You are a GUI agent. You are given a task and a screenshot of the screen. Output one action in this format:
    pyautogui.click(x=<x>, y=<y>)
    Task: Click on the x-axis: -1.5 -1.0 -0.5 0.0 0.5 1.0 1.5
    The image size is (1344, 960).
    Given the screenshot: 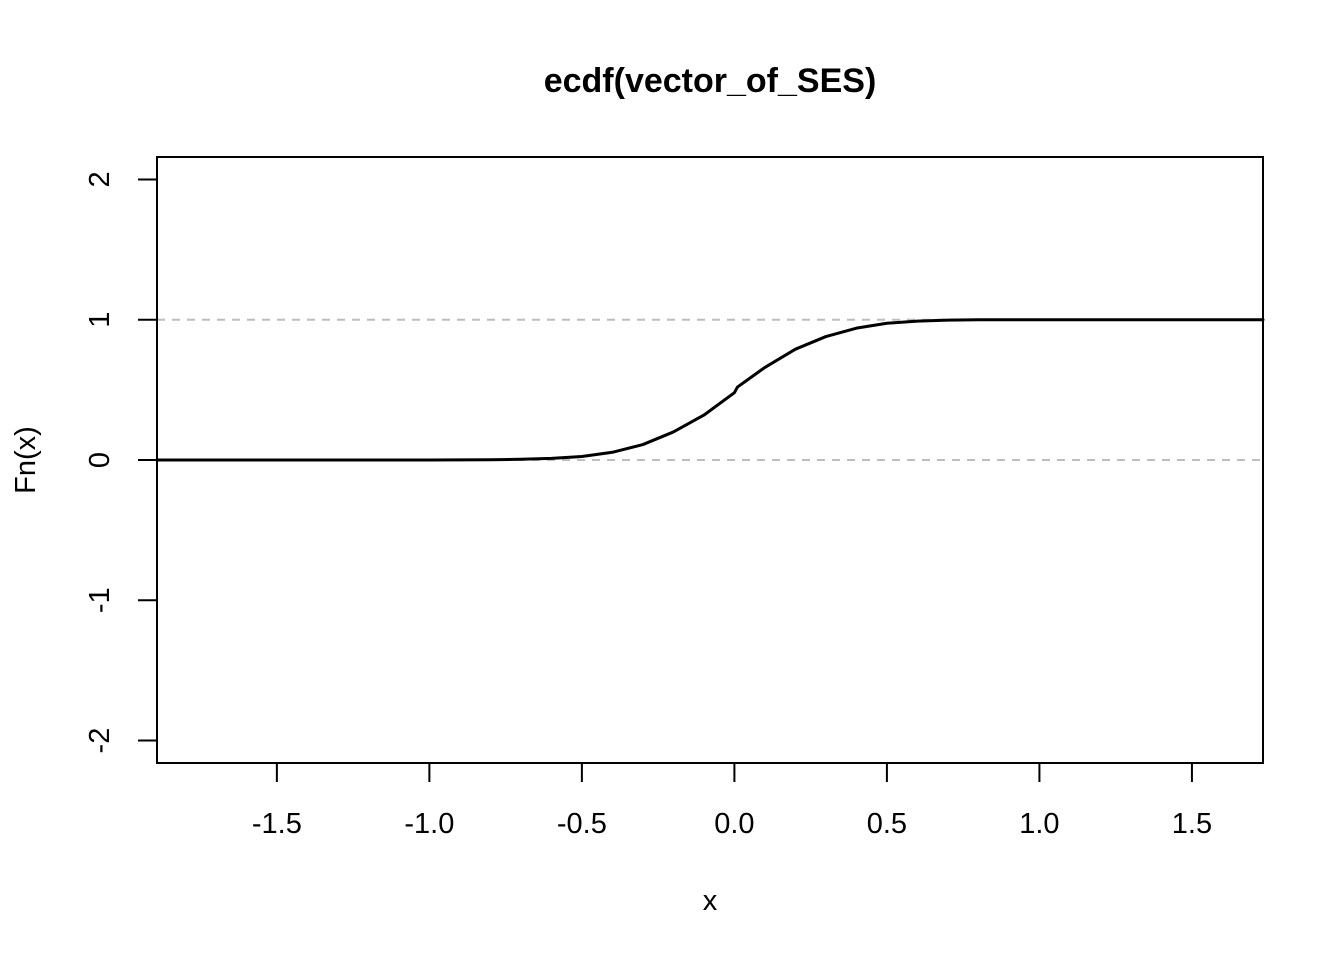 What is the action you would take?
    pyautogui.click(x=732, y=801)
    